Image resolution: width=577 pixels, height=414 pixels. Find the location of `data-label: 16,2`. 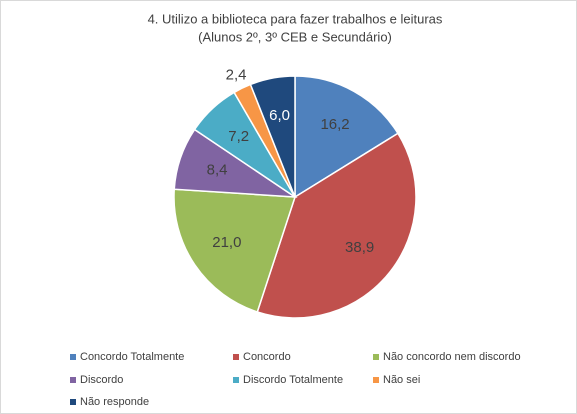

data-label: 16,2 is located at coordinates (334, 124).